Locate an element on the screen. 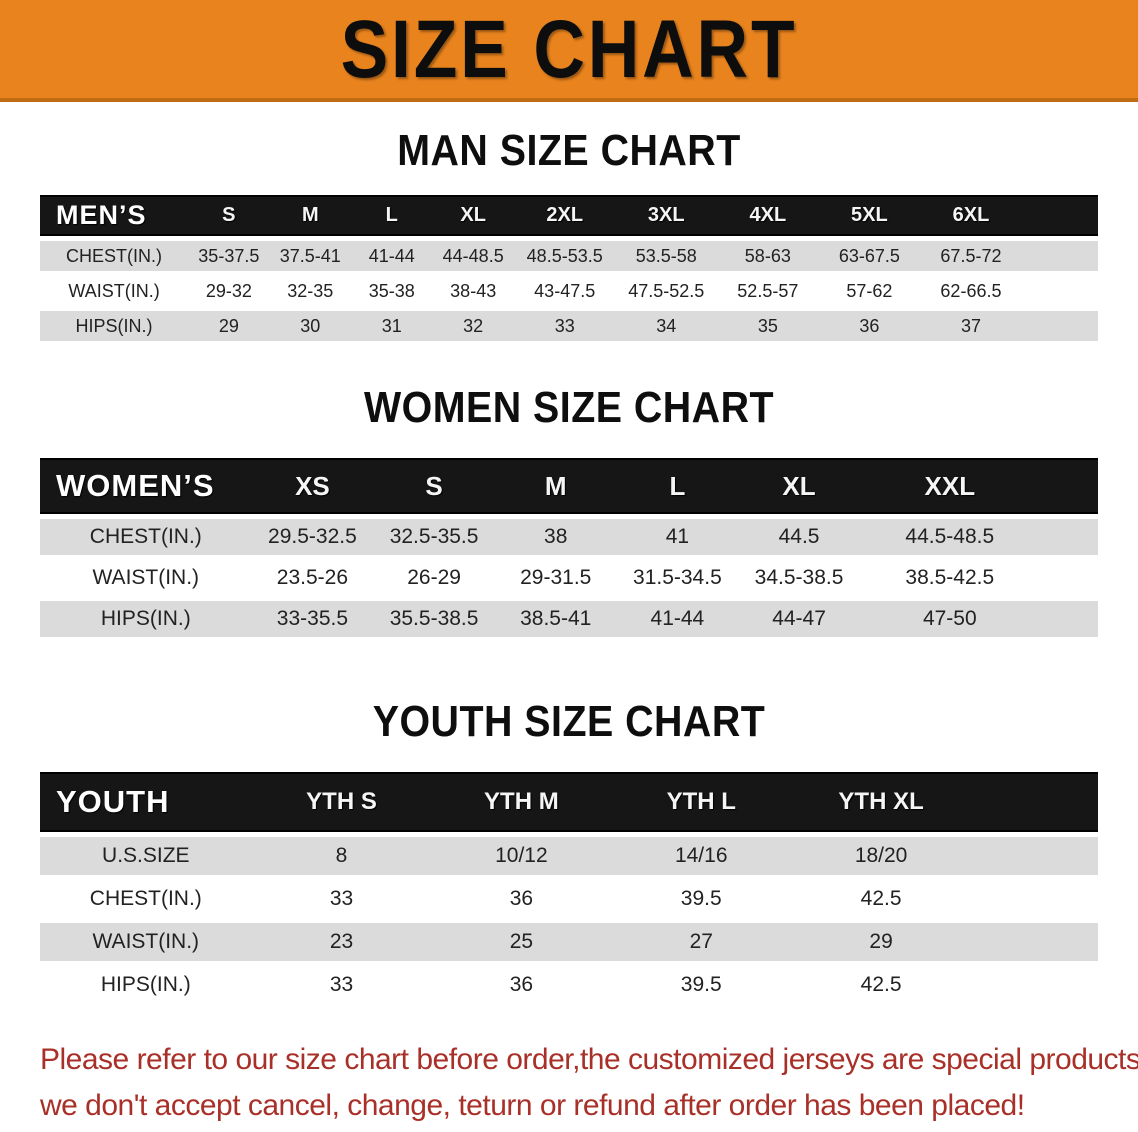 This screenshot has width=1138, height=1132. size-value-cell: 34.5-38.5 is located at coordinates (799, 578).